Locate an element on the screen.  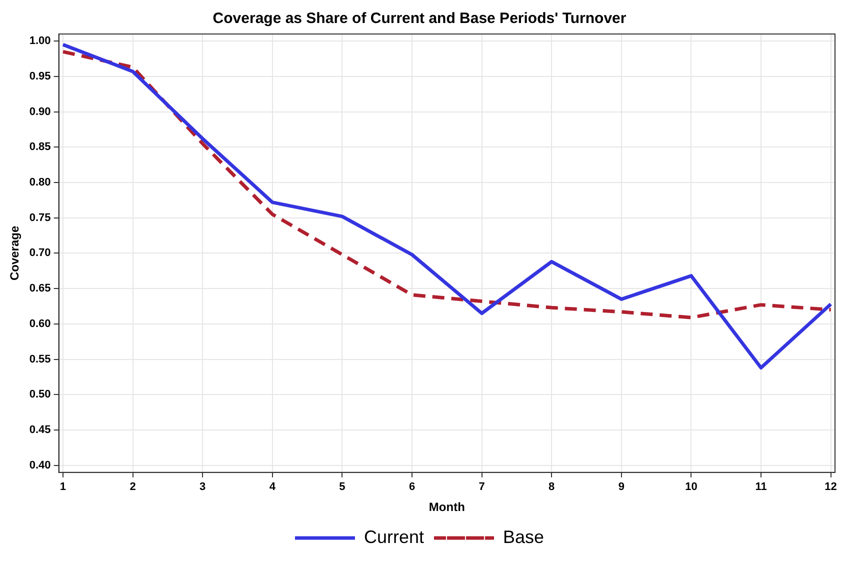
x-tick-label: 7 is located at coordinates (481, 487).